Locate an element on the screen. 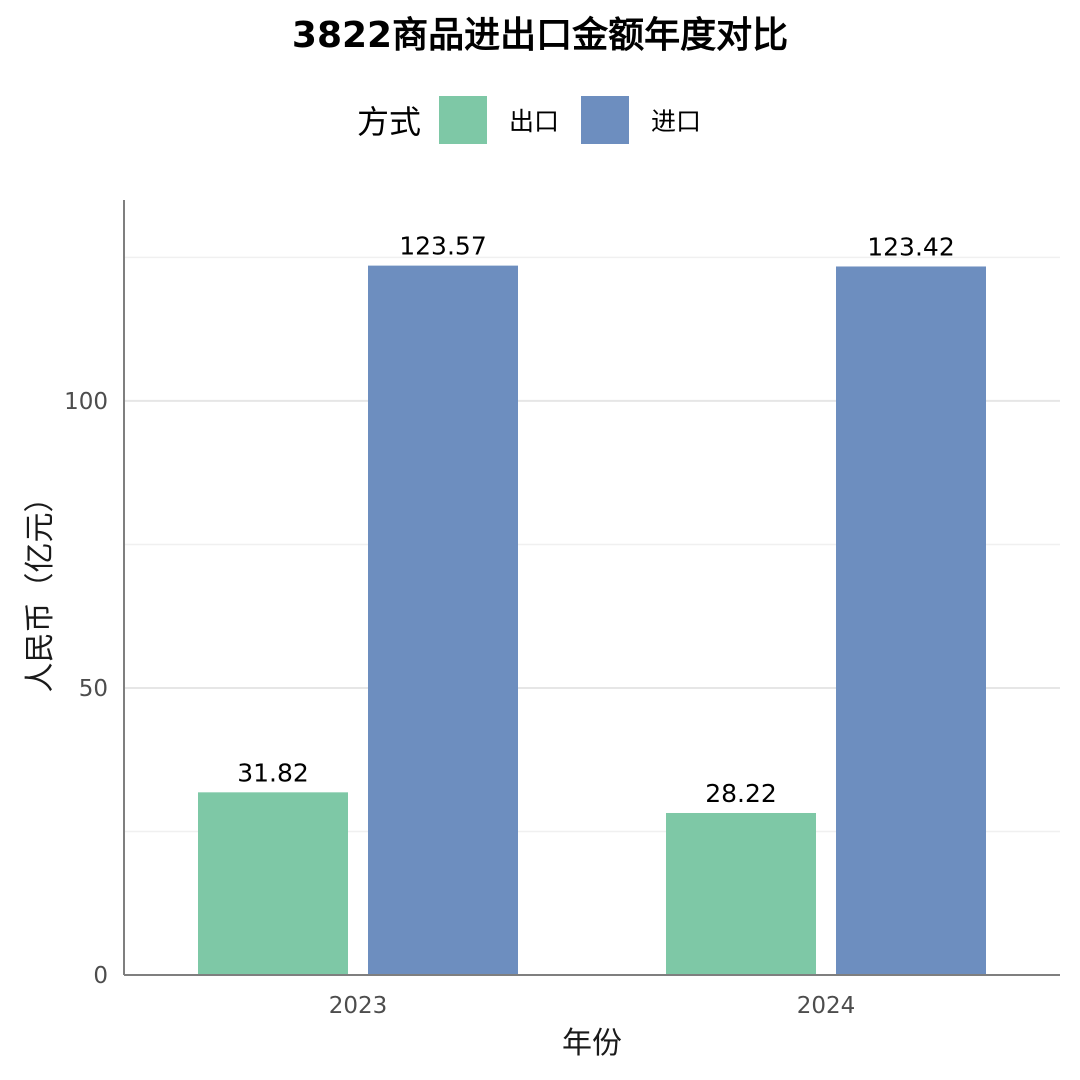  legend-swatch-import is located at coordinates (605, 120).